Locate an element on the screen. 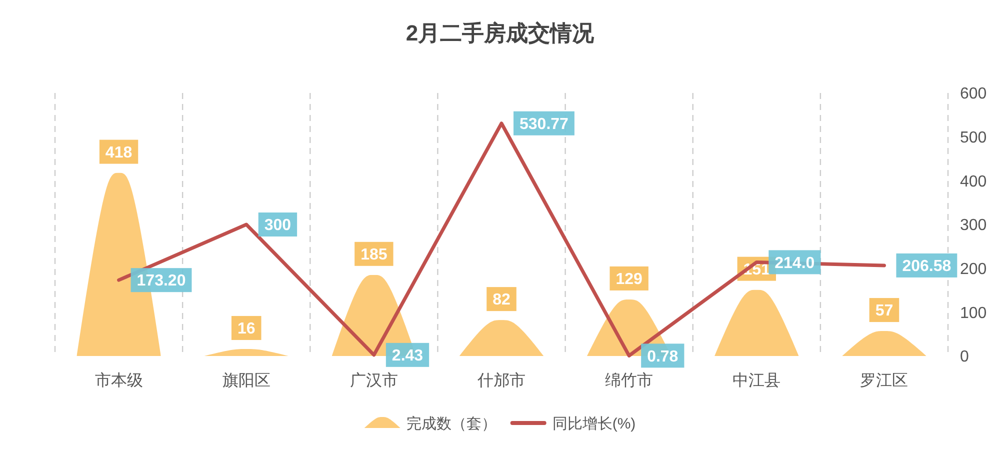 Image resolution: width=1000 pixels, height=465 pixels. data-label: 82 is located at coordinates (501, 300).